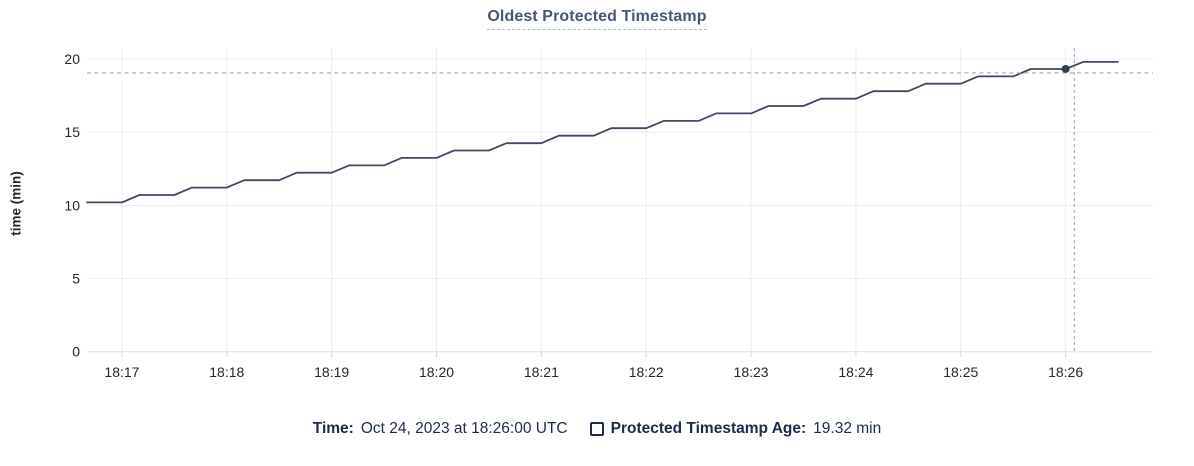 The height and width of the screenshot is (466, 1194). I want to click on y-tick-label: 0, so click(76, 352).